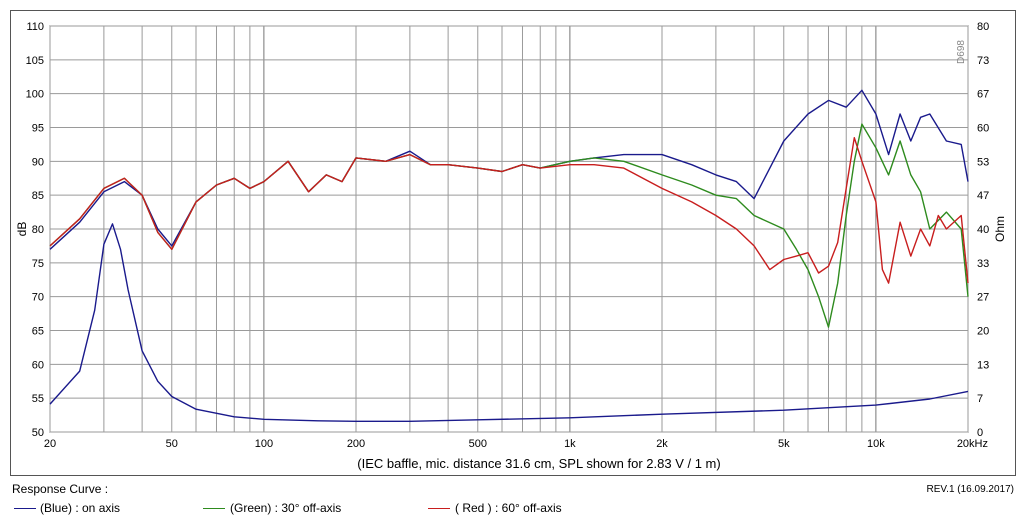  Describe the element at coordinates (286, 508) in the screenshot. I see `legend-label-green: (Green) : 30° off-axis` at that location.